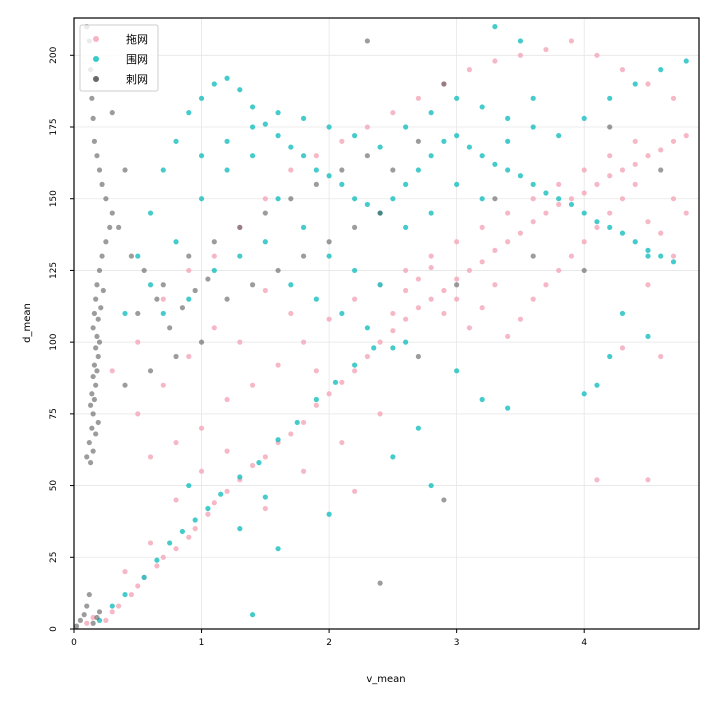 This screenshot has height=708, width=720. Describe the element at coordinates (54, 629) in the screenshot. I see `y-tick-label: 0` at that location.